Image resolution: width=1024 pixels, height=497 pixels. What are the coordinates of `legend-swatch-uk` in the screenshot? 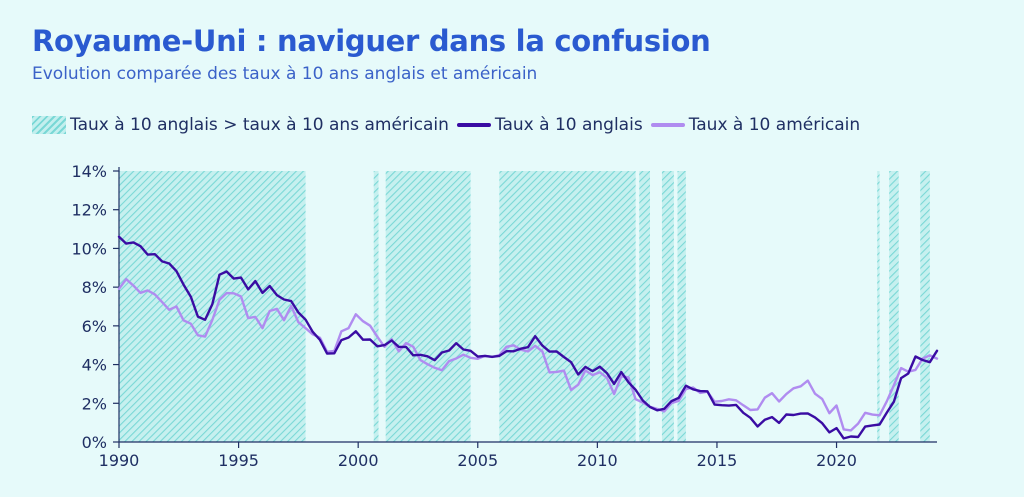 It's located at (473, 125).